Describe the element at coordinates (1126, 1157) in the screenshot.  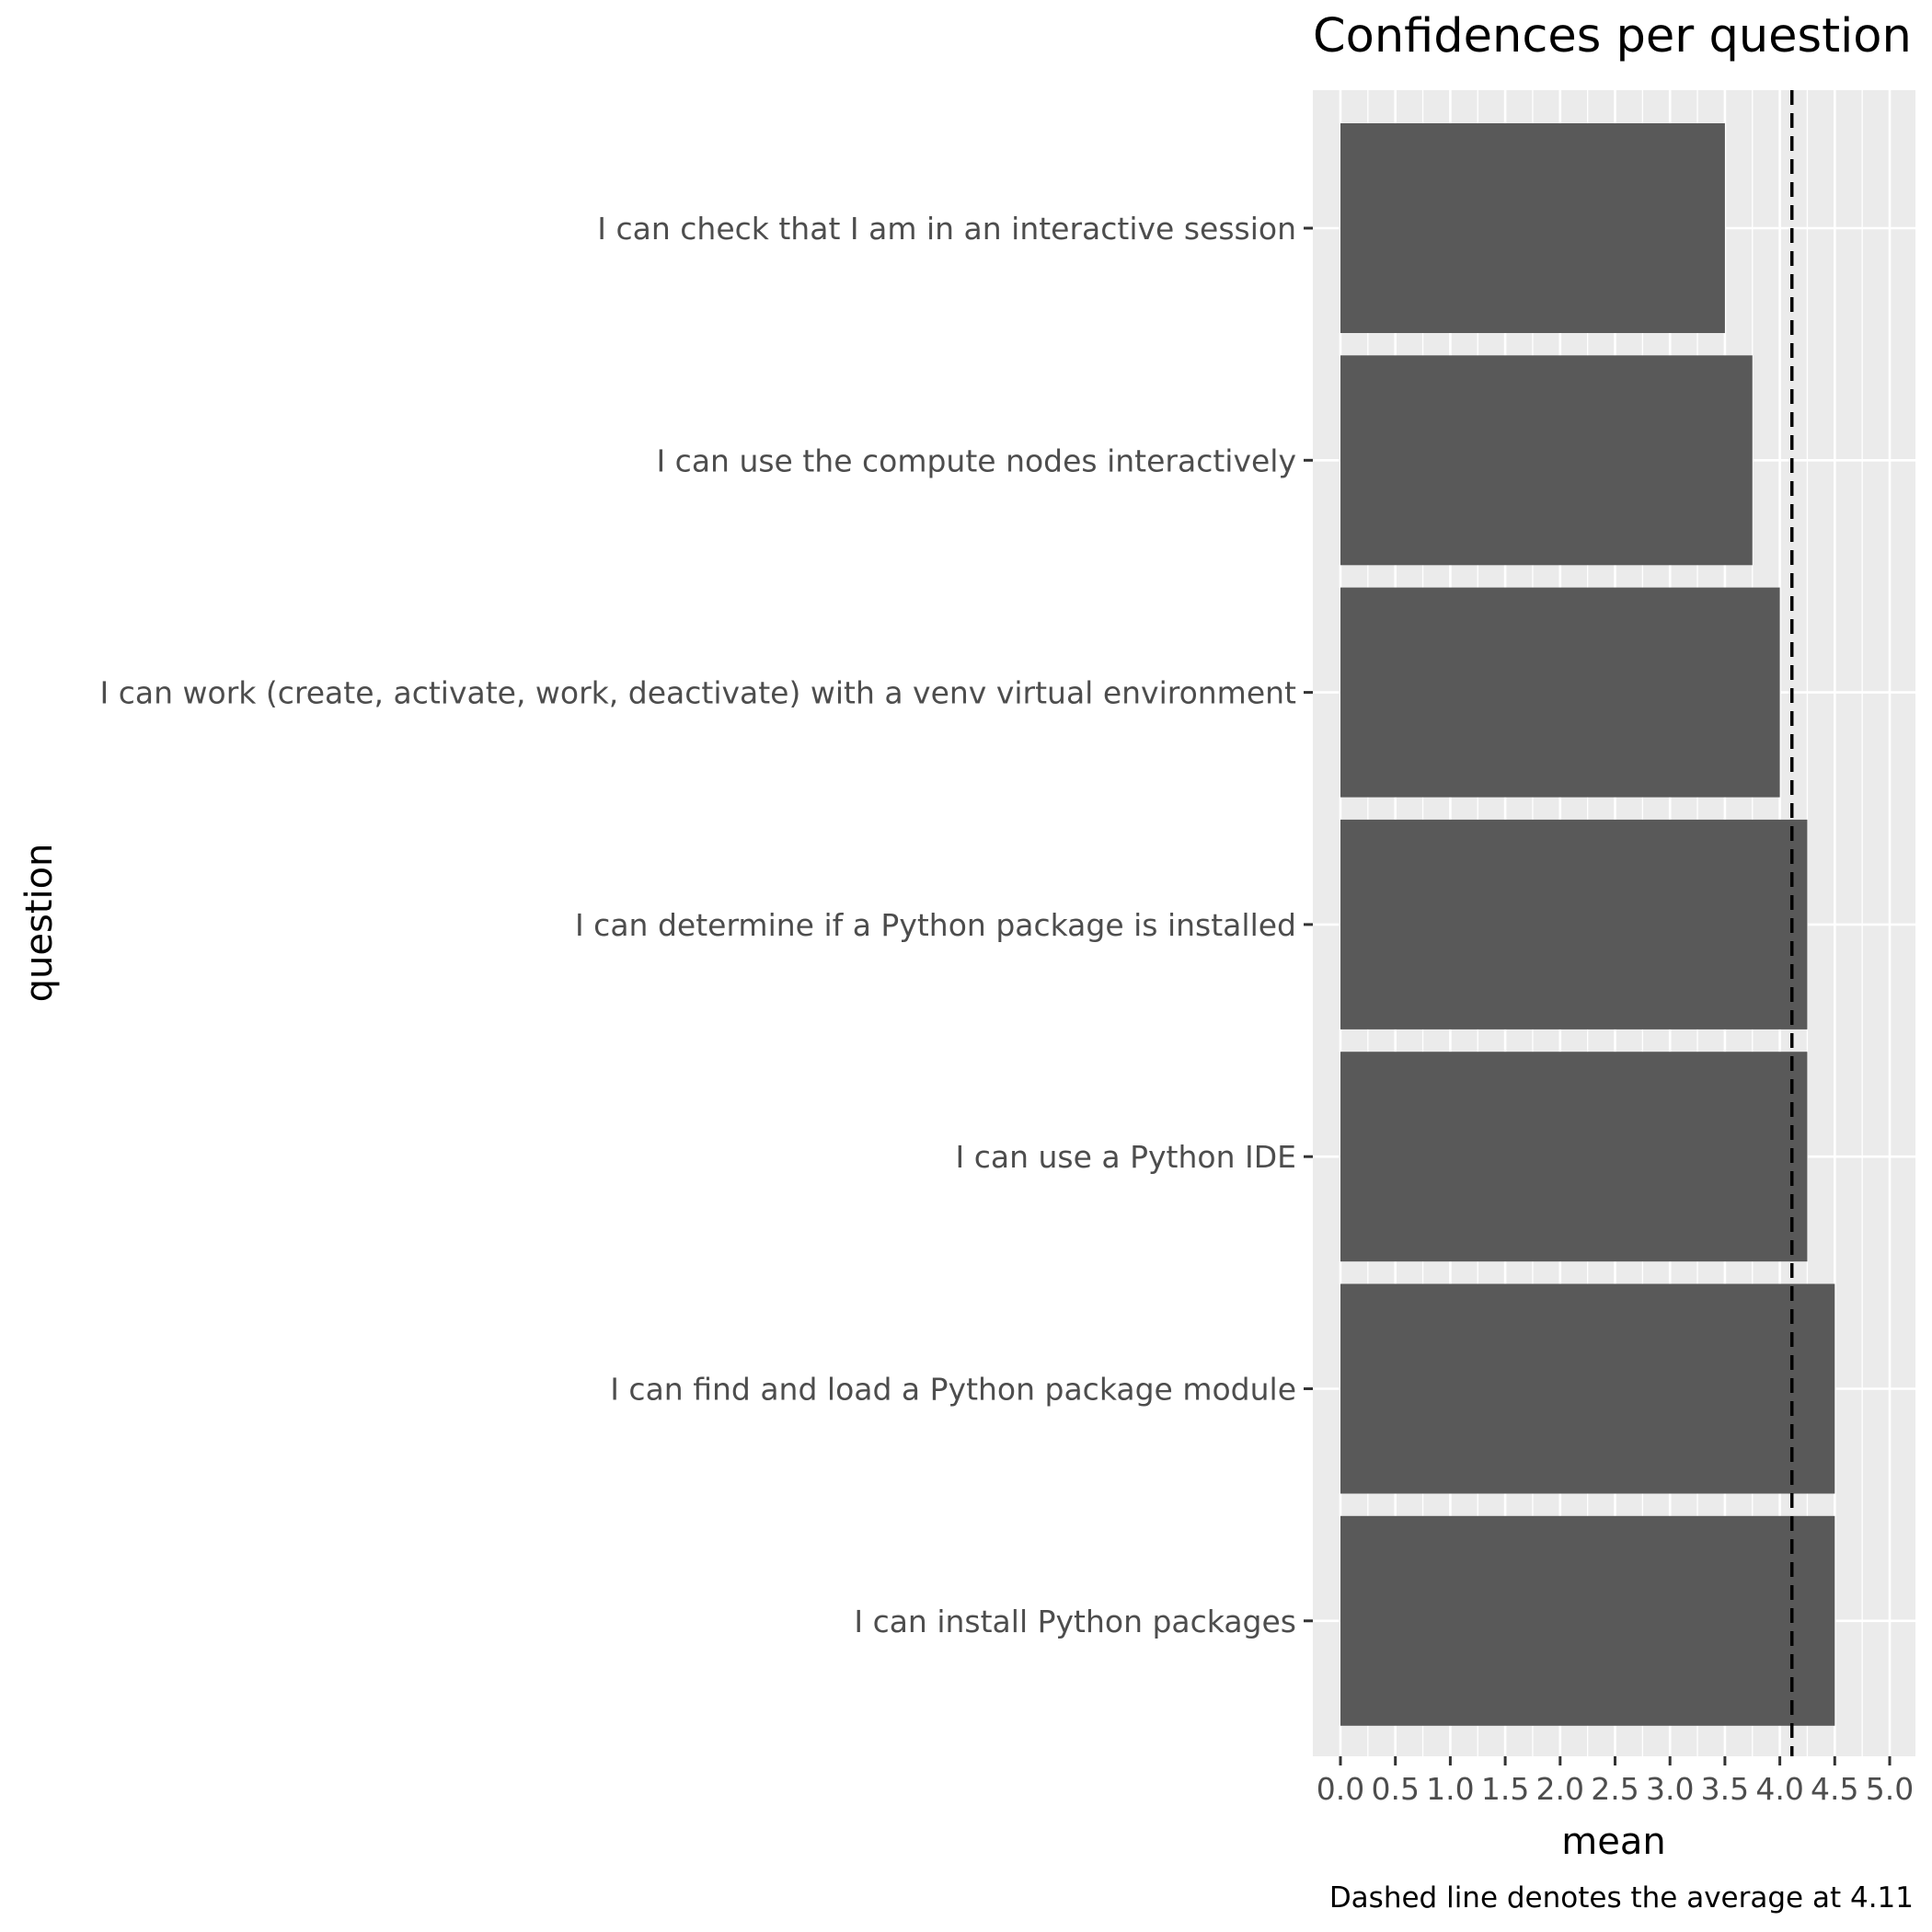
I see `y-tick-label: I can use a Python IDE` at that location.